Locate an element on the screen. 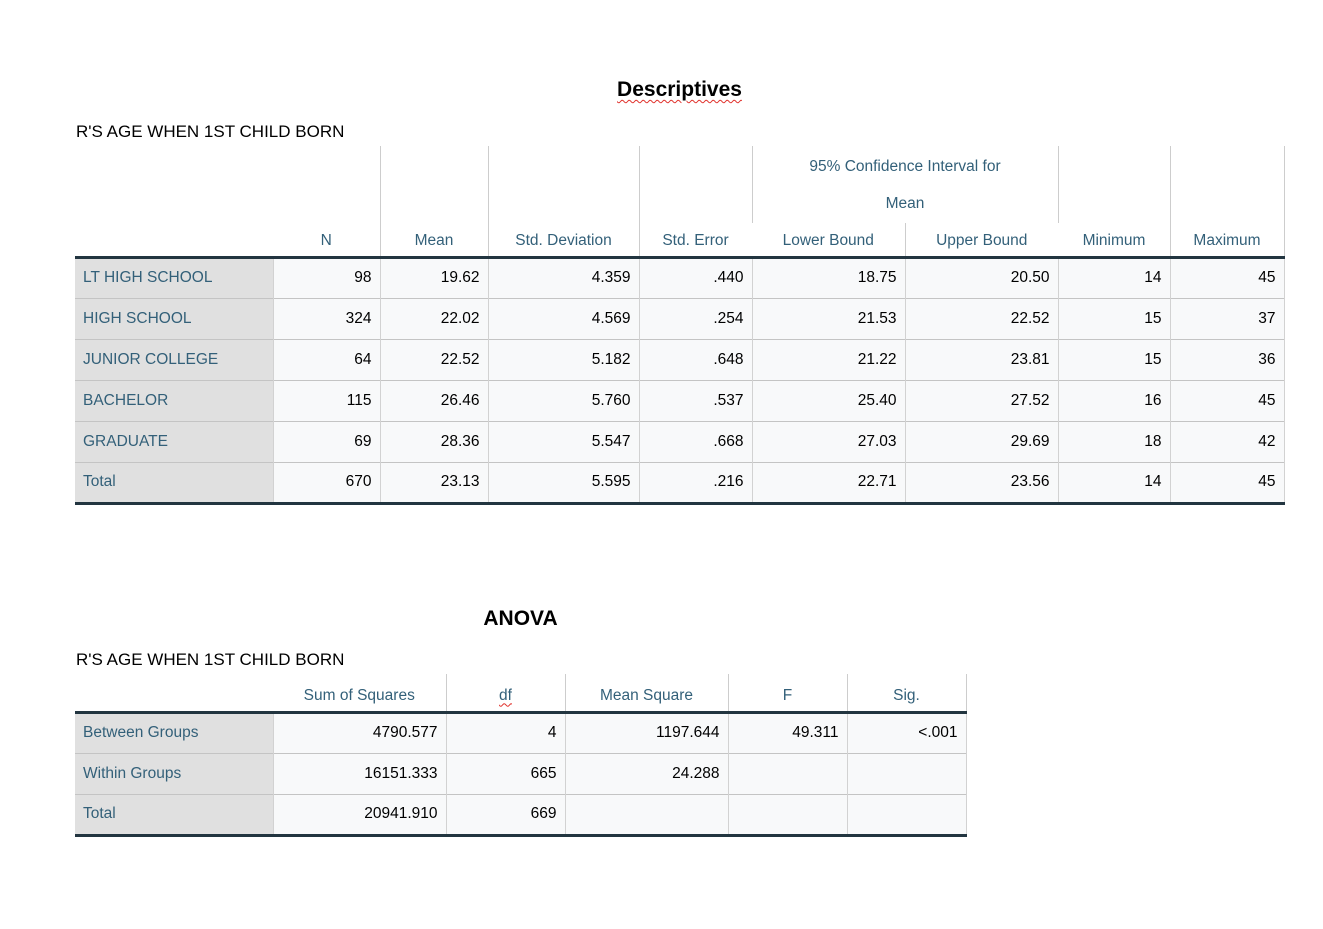  cell: 22.52 is located at coordinates (981, 318).